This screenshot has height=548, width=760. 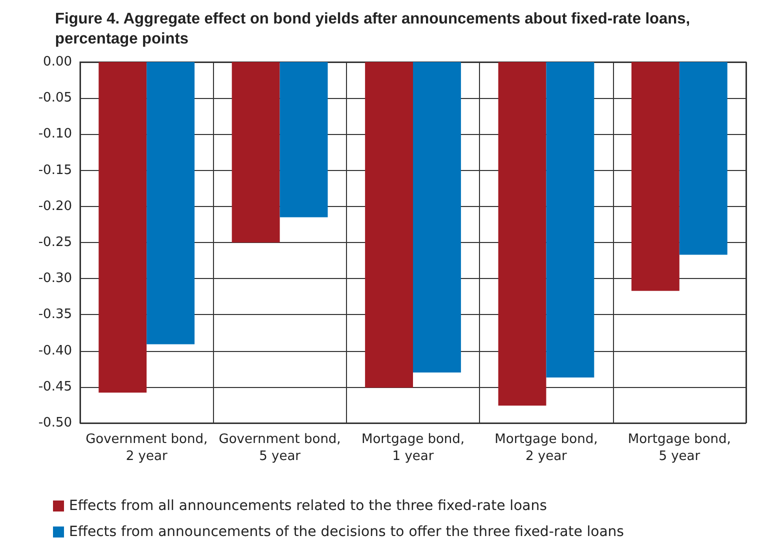 What do you see at coordinates (55, 314) in the screenshot?
I see `y-tick-label: -0.35` at bounding box center [55, 314].